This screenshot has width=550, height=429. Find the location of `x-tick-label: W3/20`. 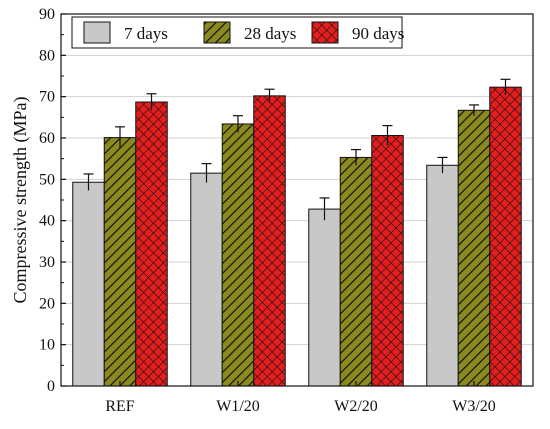

x-tick-label: W3/20 is located at coordinates (474, 406).